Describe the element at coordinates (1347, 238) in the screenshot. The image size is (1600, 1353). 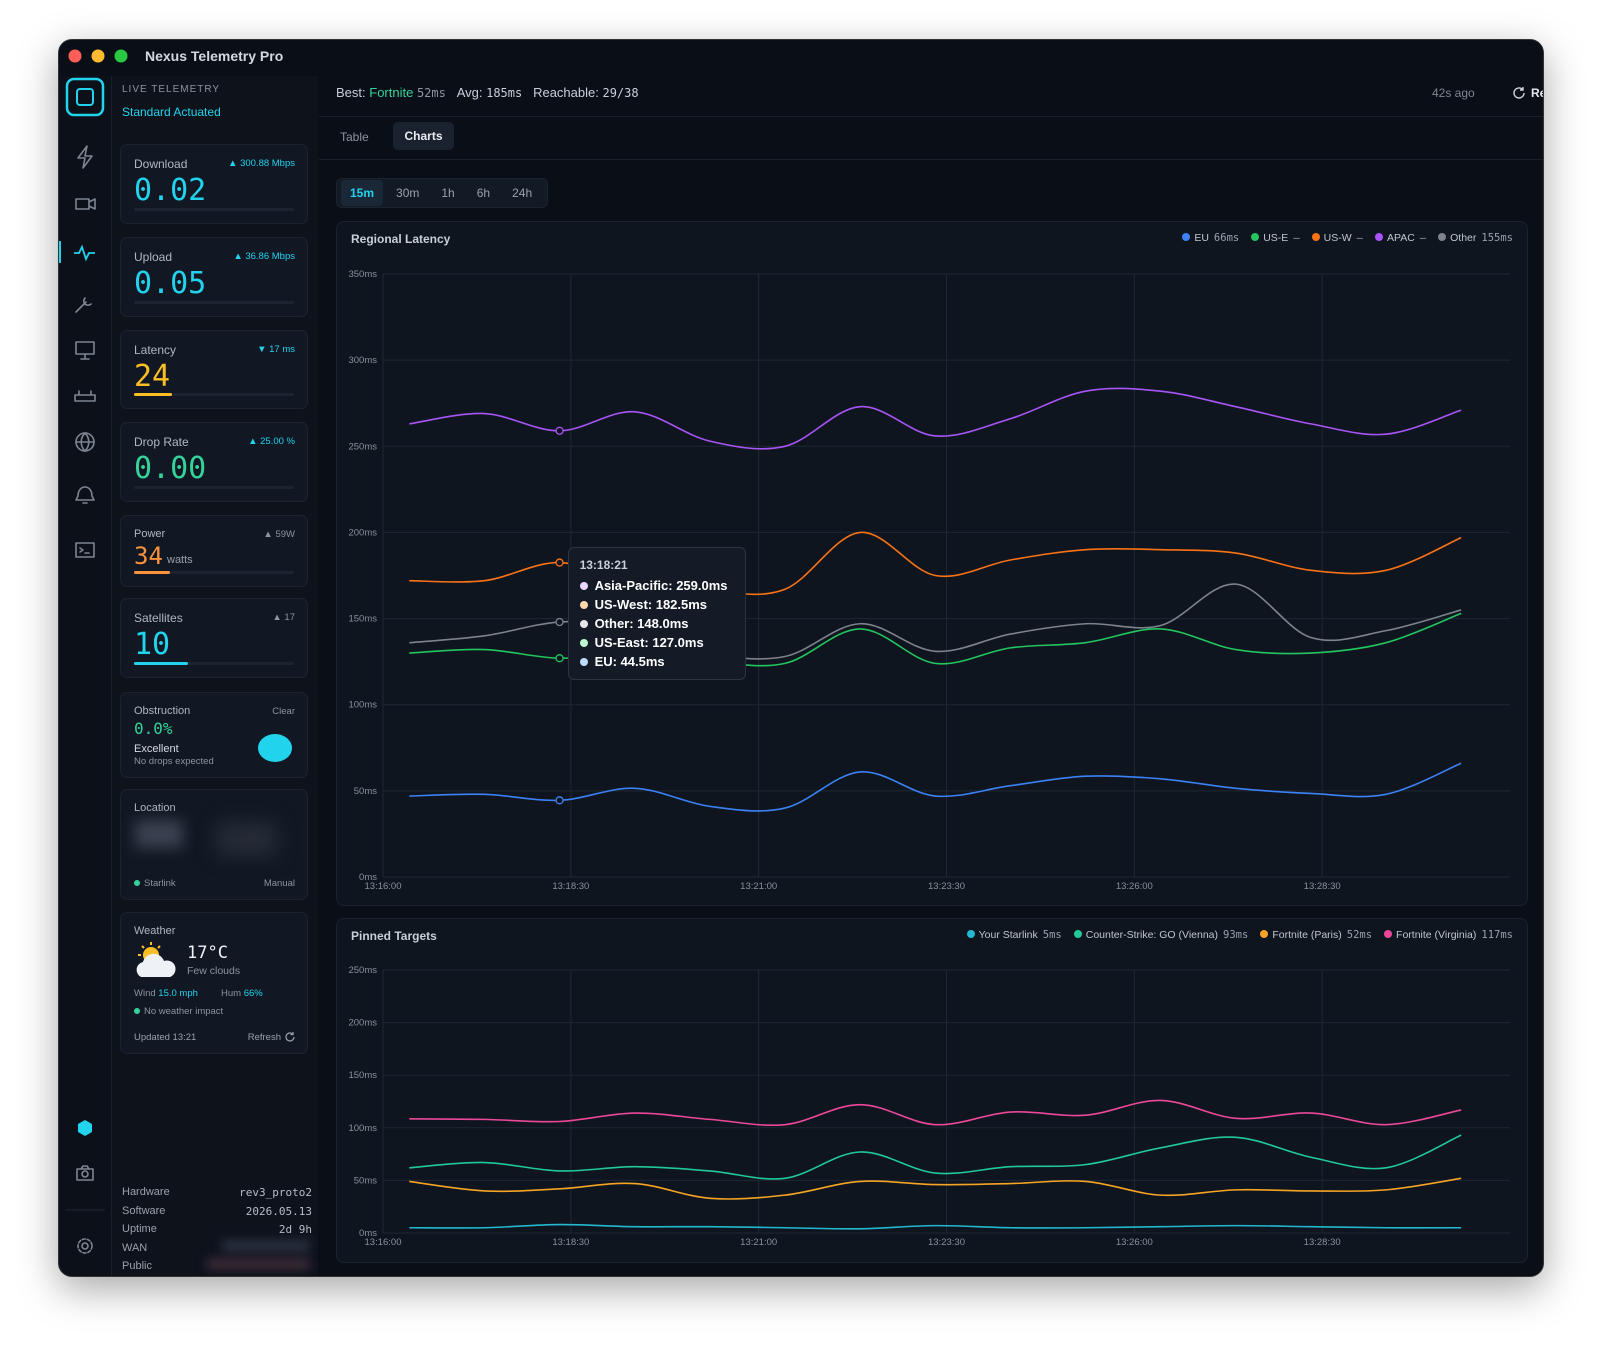
I see `legend: EU 66ms US-E – US-W – APAC – Other 155ms` at that location.